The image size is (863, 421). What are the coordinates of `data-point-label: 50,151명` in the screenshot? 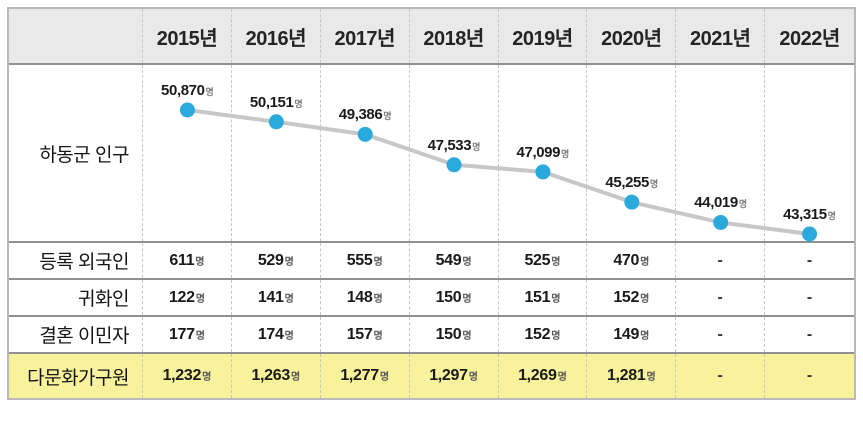 It's located at (276, 103).